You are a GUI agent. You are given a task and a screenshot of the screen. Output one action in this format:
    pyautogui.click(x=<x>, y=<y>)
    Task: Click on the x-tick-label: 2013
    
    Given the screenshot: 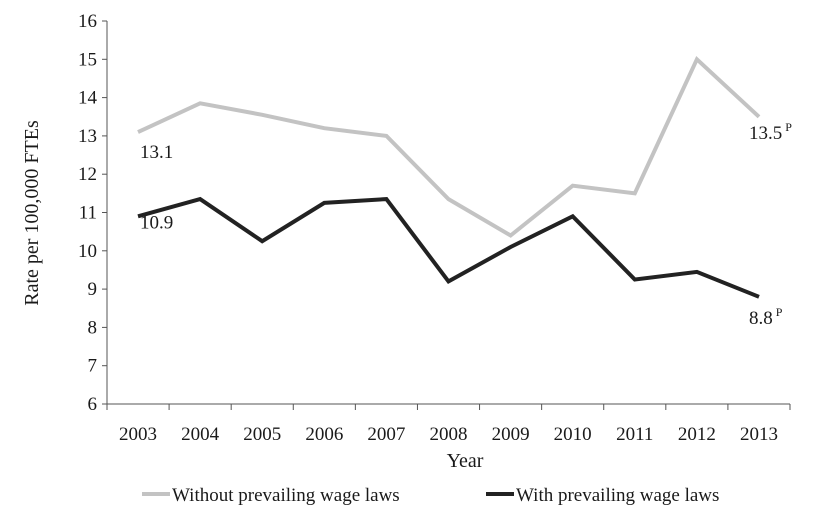 What is the action you would take?
    pyautogui.click(x=759, y=434)
    